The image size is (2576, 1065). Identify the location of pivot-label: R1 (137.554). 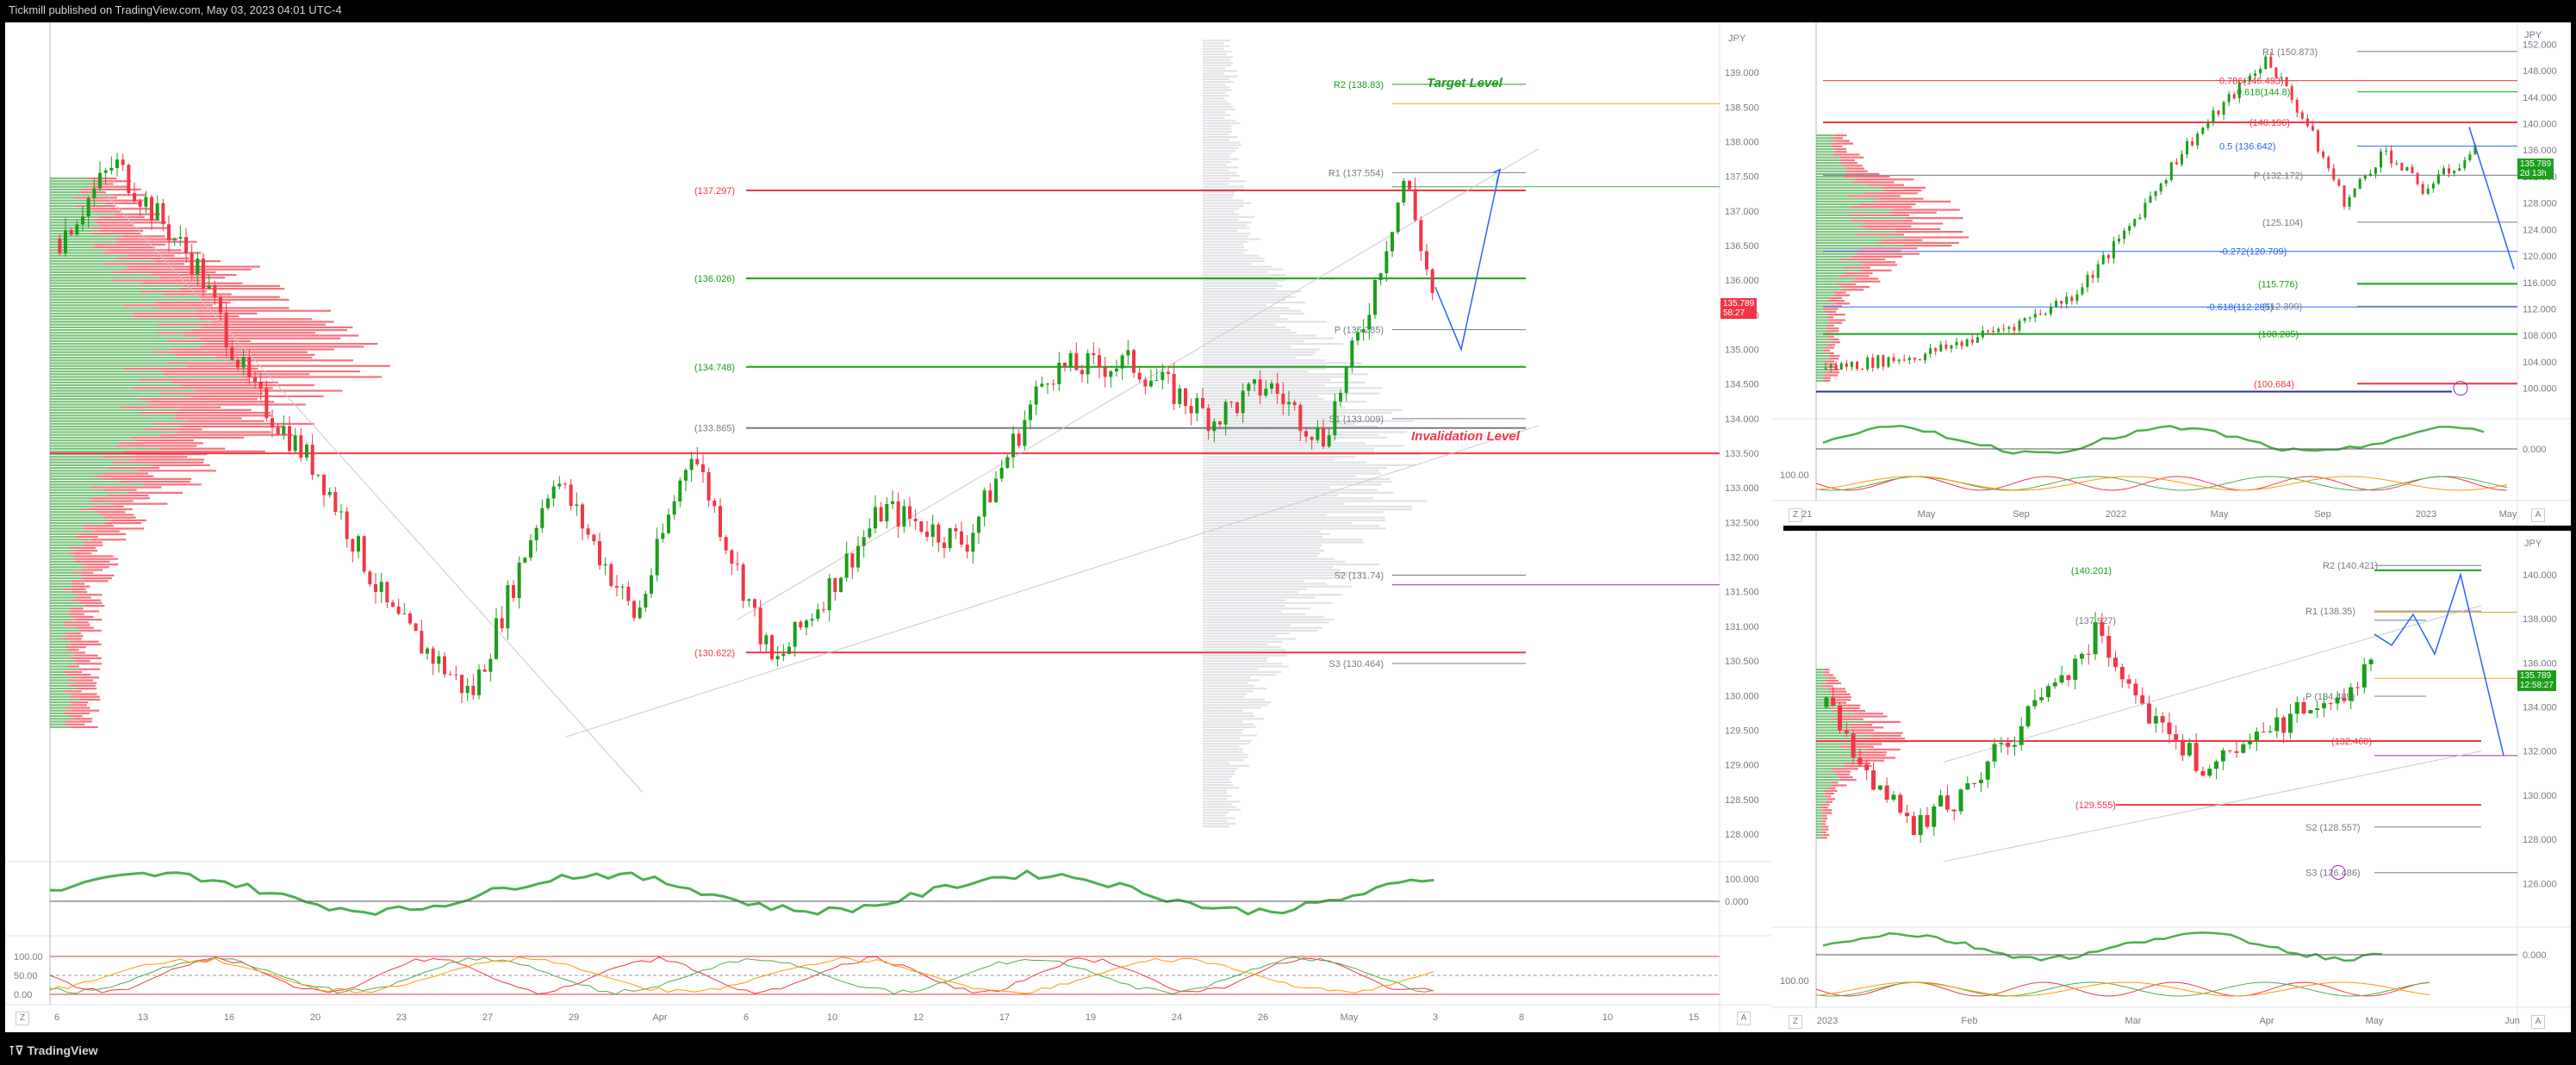
(1356, 173).